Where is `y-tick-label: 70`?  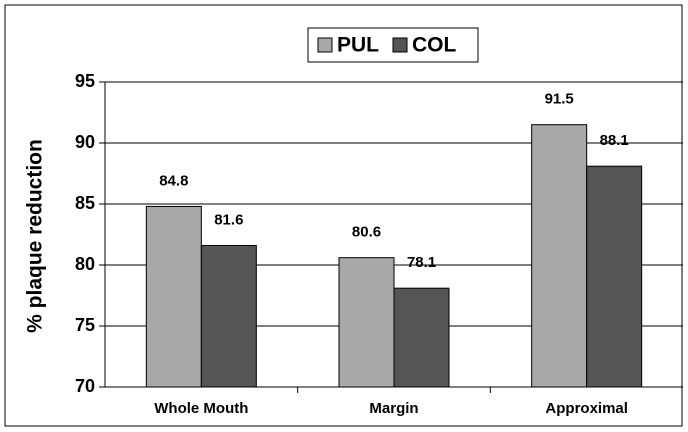
y-tick-label: 70 is located at coordinates (85, 386).